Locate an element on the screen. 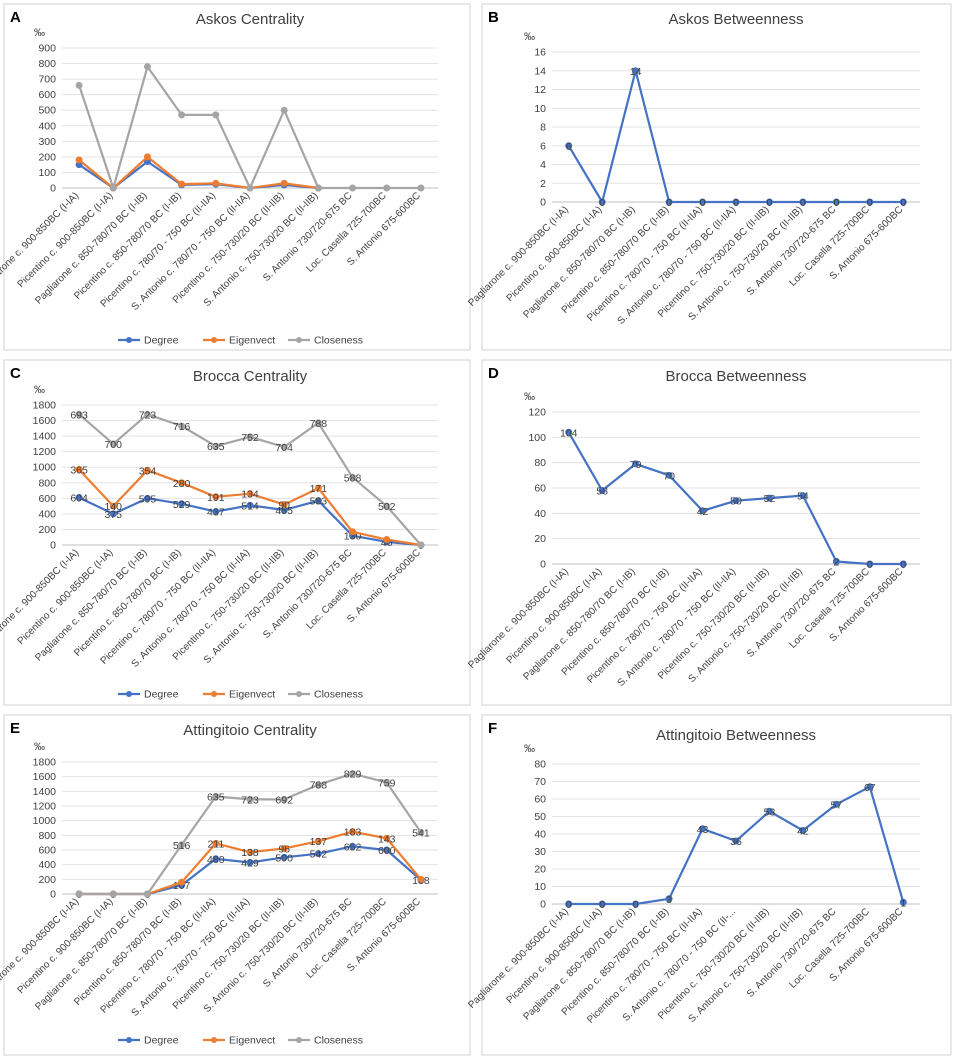 Image resolution: width=957 pixels, height=1059 pixels. data-label: 500 is located at coordinates (284, 858).